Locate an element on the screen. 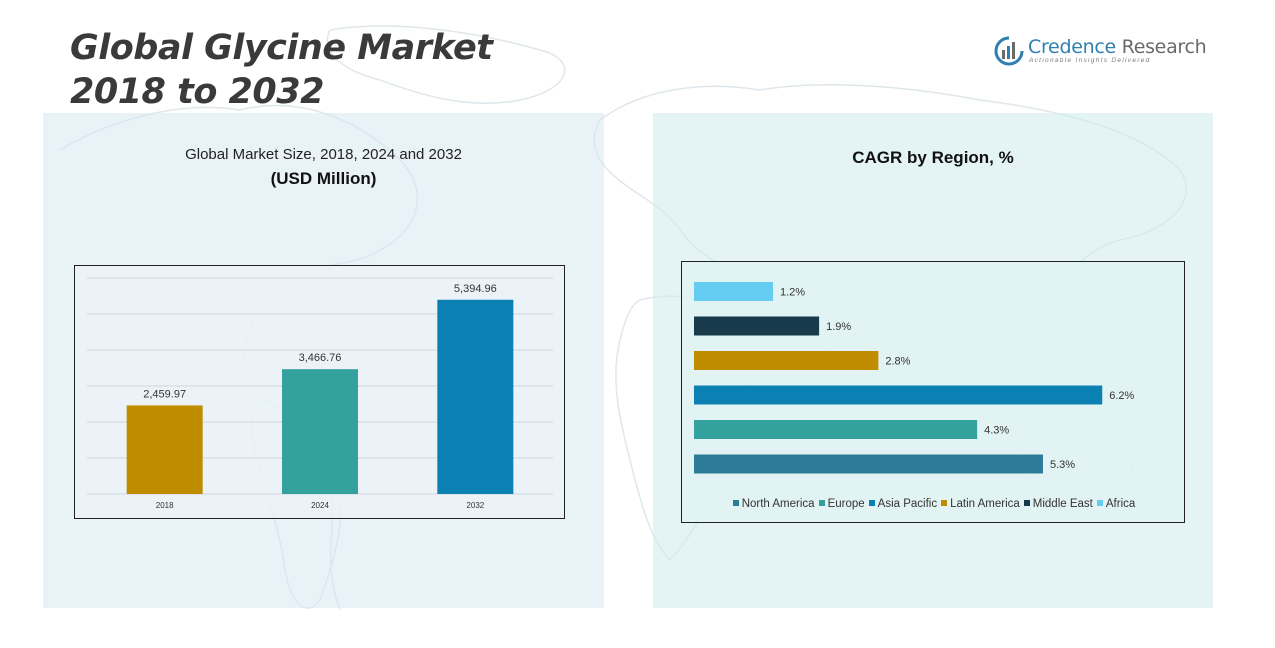 This screenshot has height=648, width=1275. page-title-line2: 2018 to 2032 is located at coordinates (197, 92).